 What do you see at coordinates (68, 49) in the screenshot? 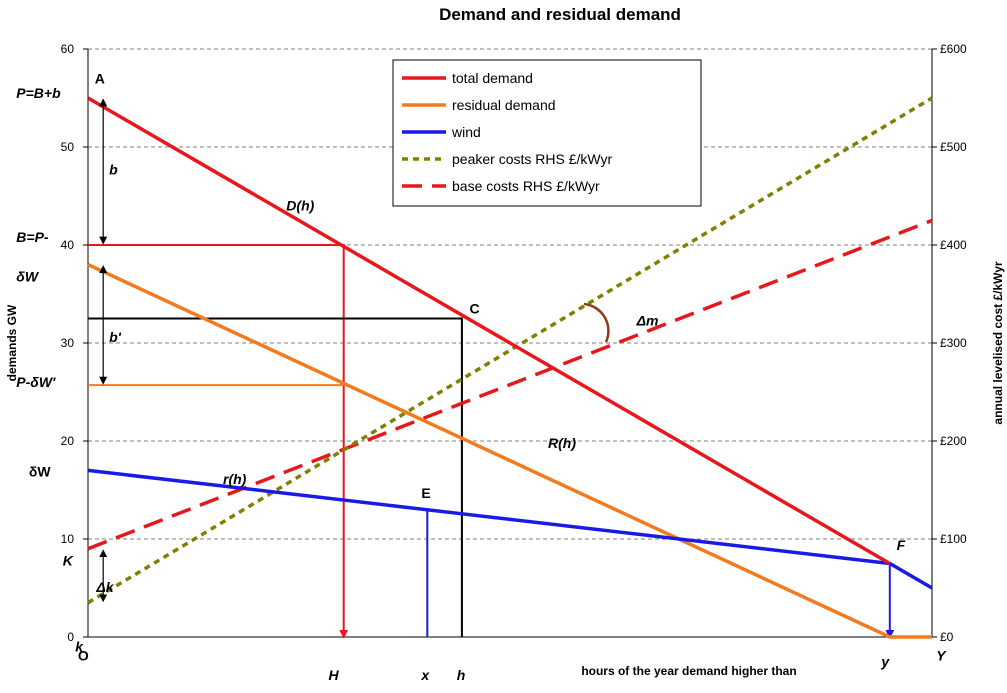
I see `left-tick-label: 60` at bounding box center [68, 49].